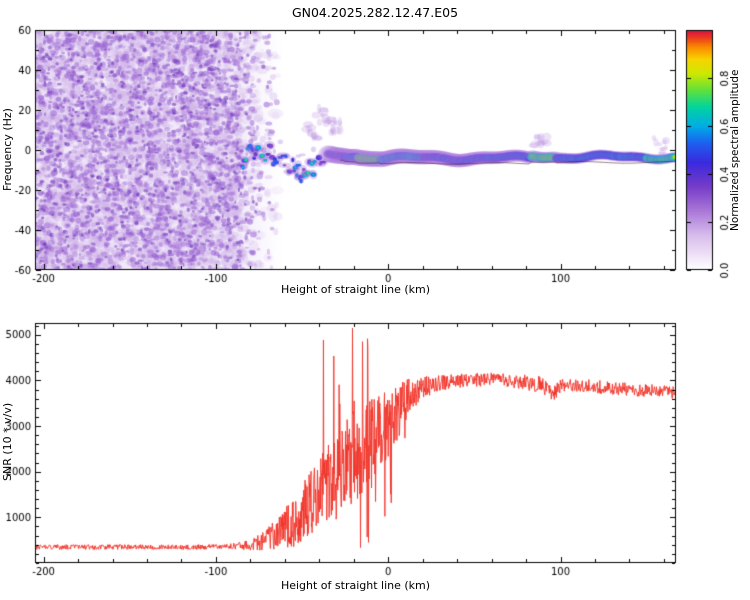 The width and height of the screenshot is (750, 600). What do you see at coordinates (7, 150) in the screenshot?
I see `spectrogram-y-axis-label: Frequency (Hz)` at bounding box center [7, 150].